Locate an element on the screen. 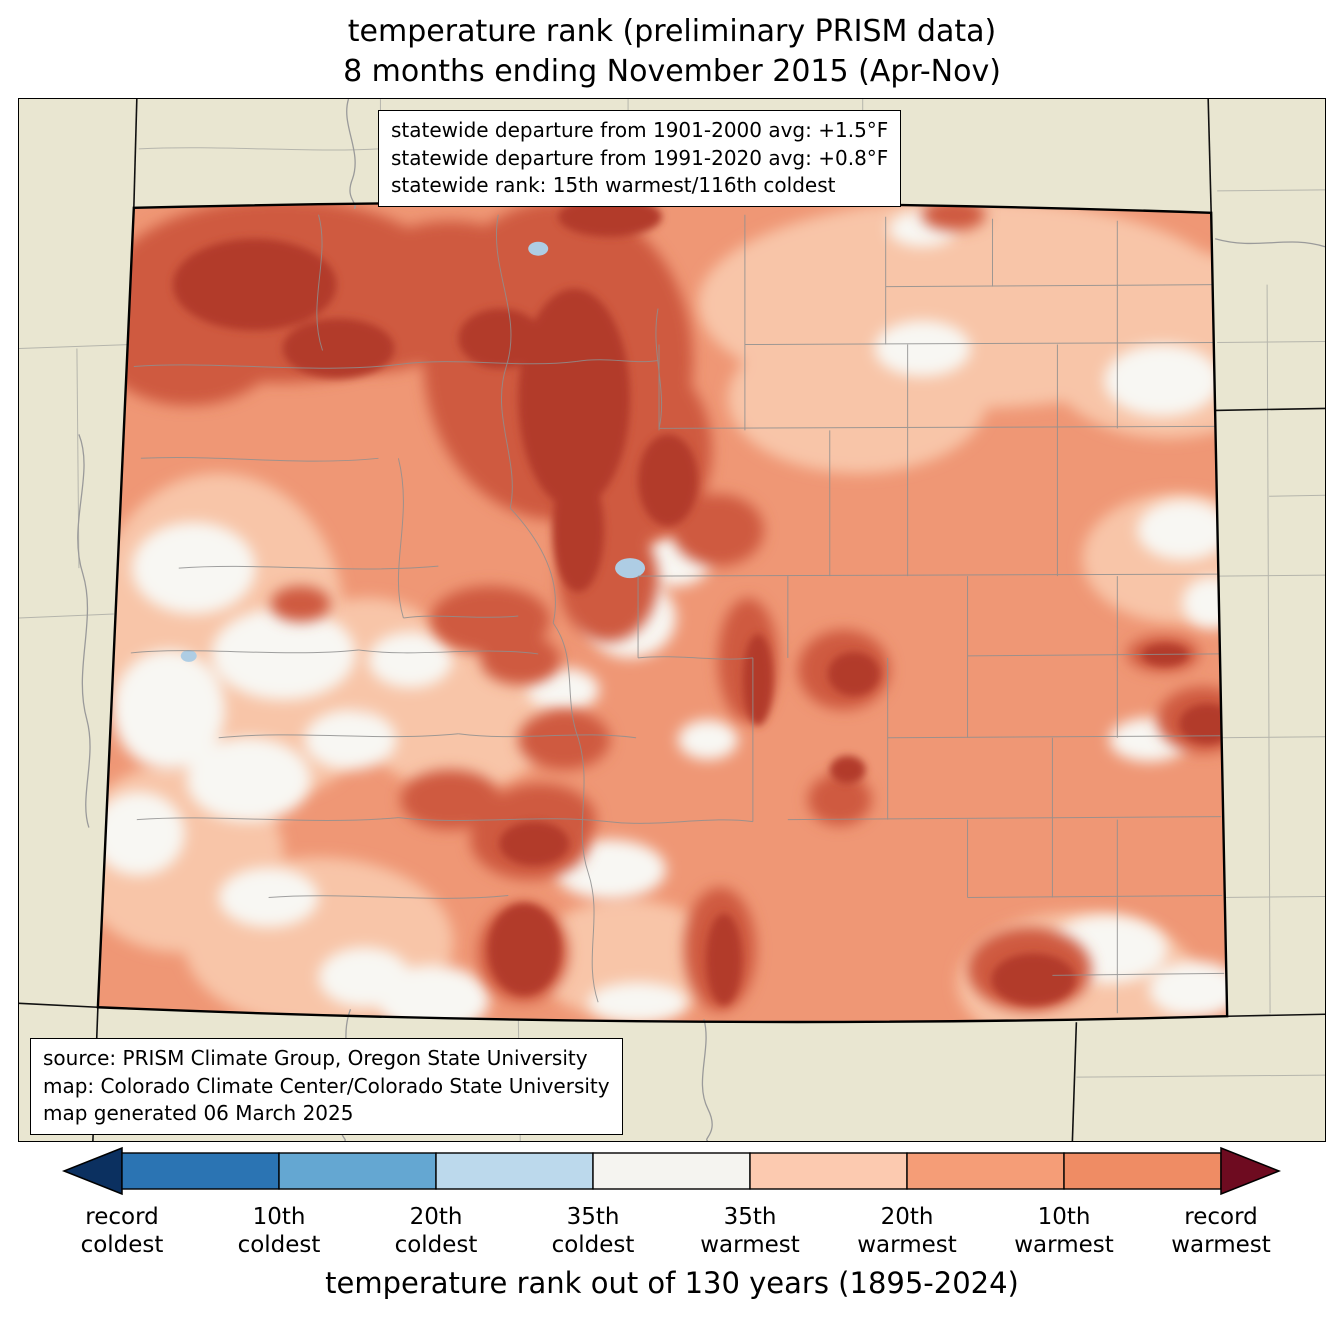 This screenshot has width=1344, height=1332. figure-title-line2: 8 months ending November 2015 (Apr-Nov) is located at coordinates (672, 71).